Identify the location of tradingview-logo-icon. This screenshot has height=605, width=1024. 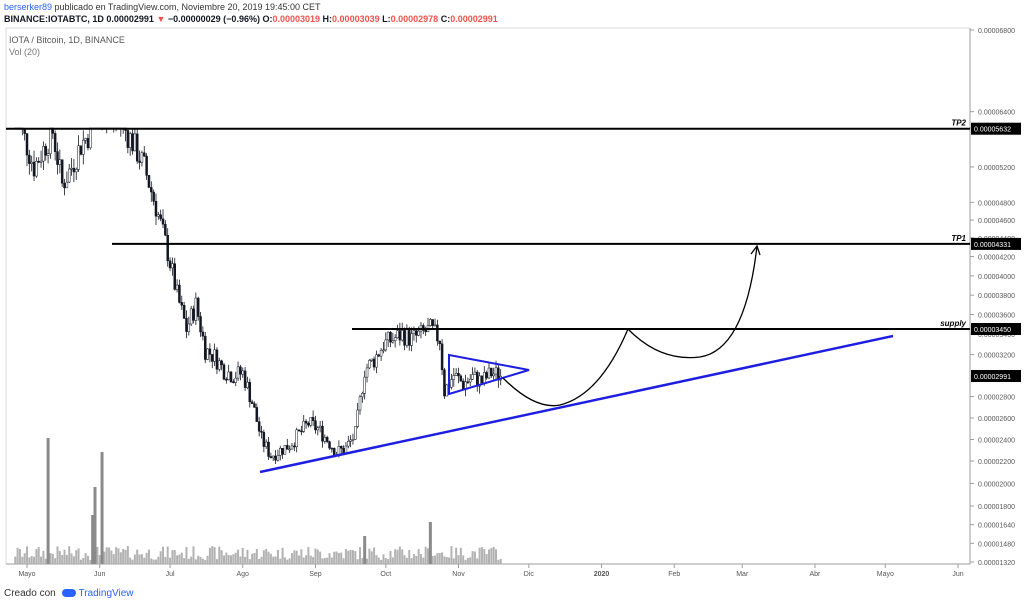
(69, 593).